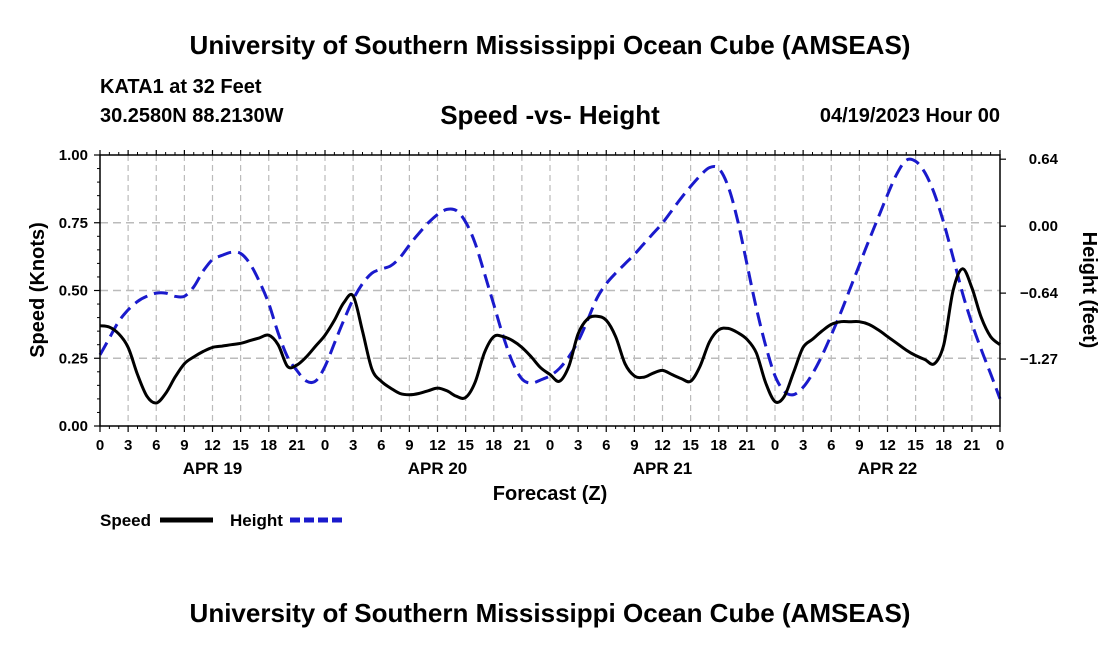 The height and width of the screenshot is (650, 1100). I want to click on y-axis-label: Speed (Knots), so click(38, 290).